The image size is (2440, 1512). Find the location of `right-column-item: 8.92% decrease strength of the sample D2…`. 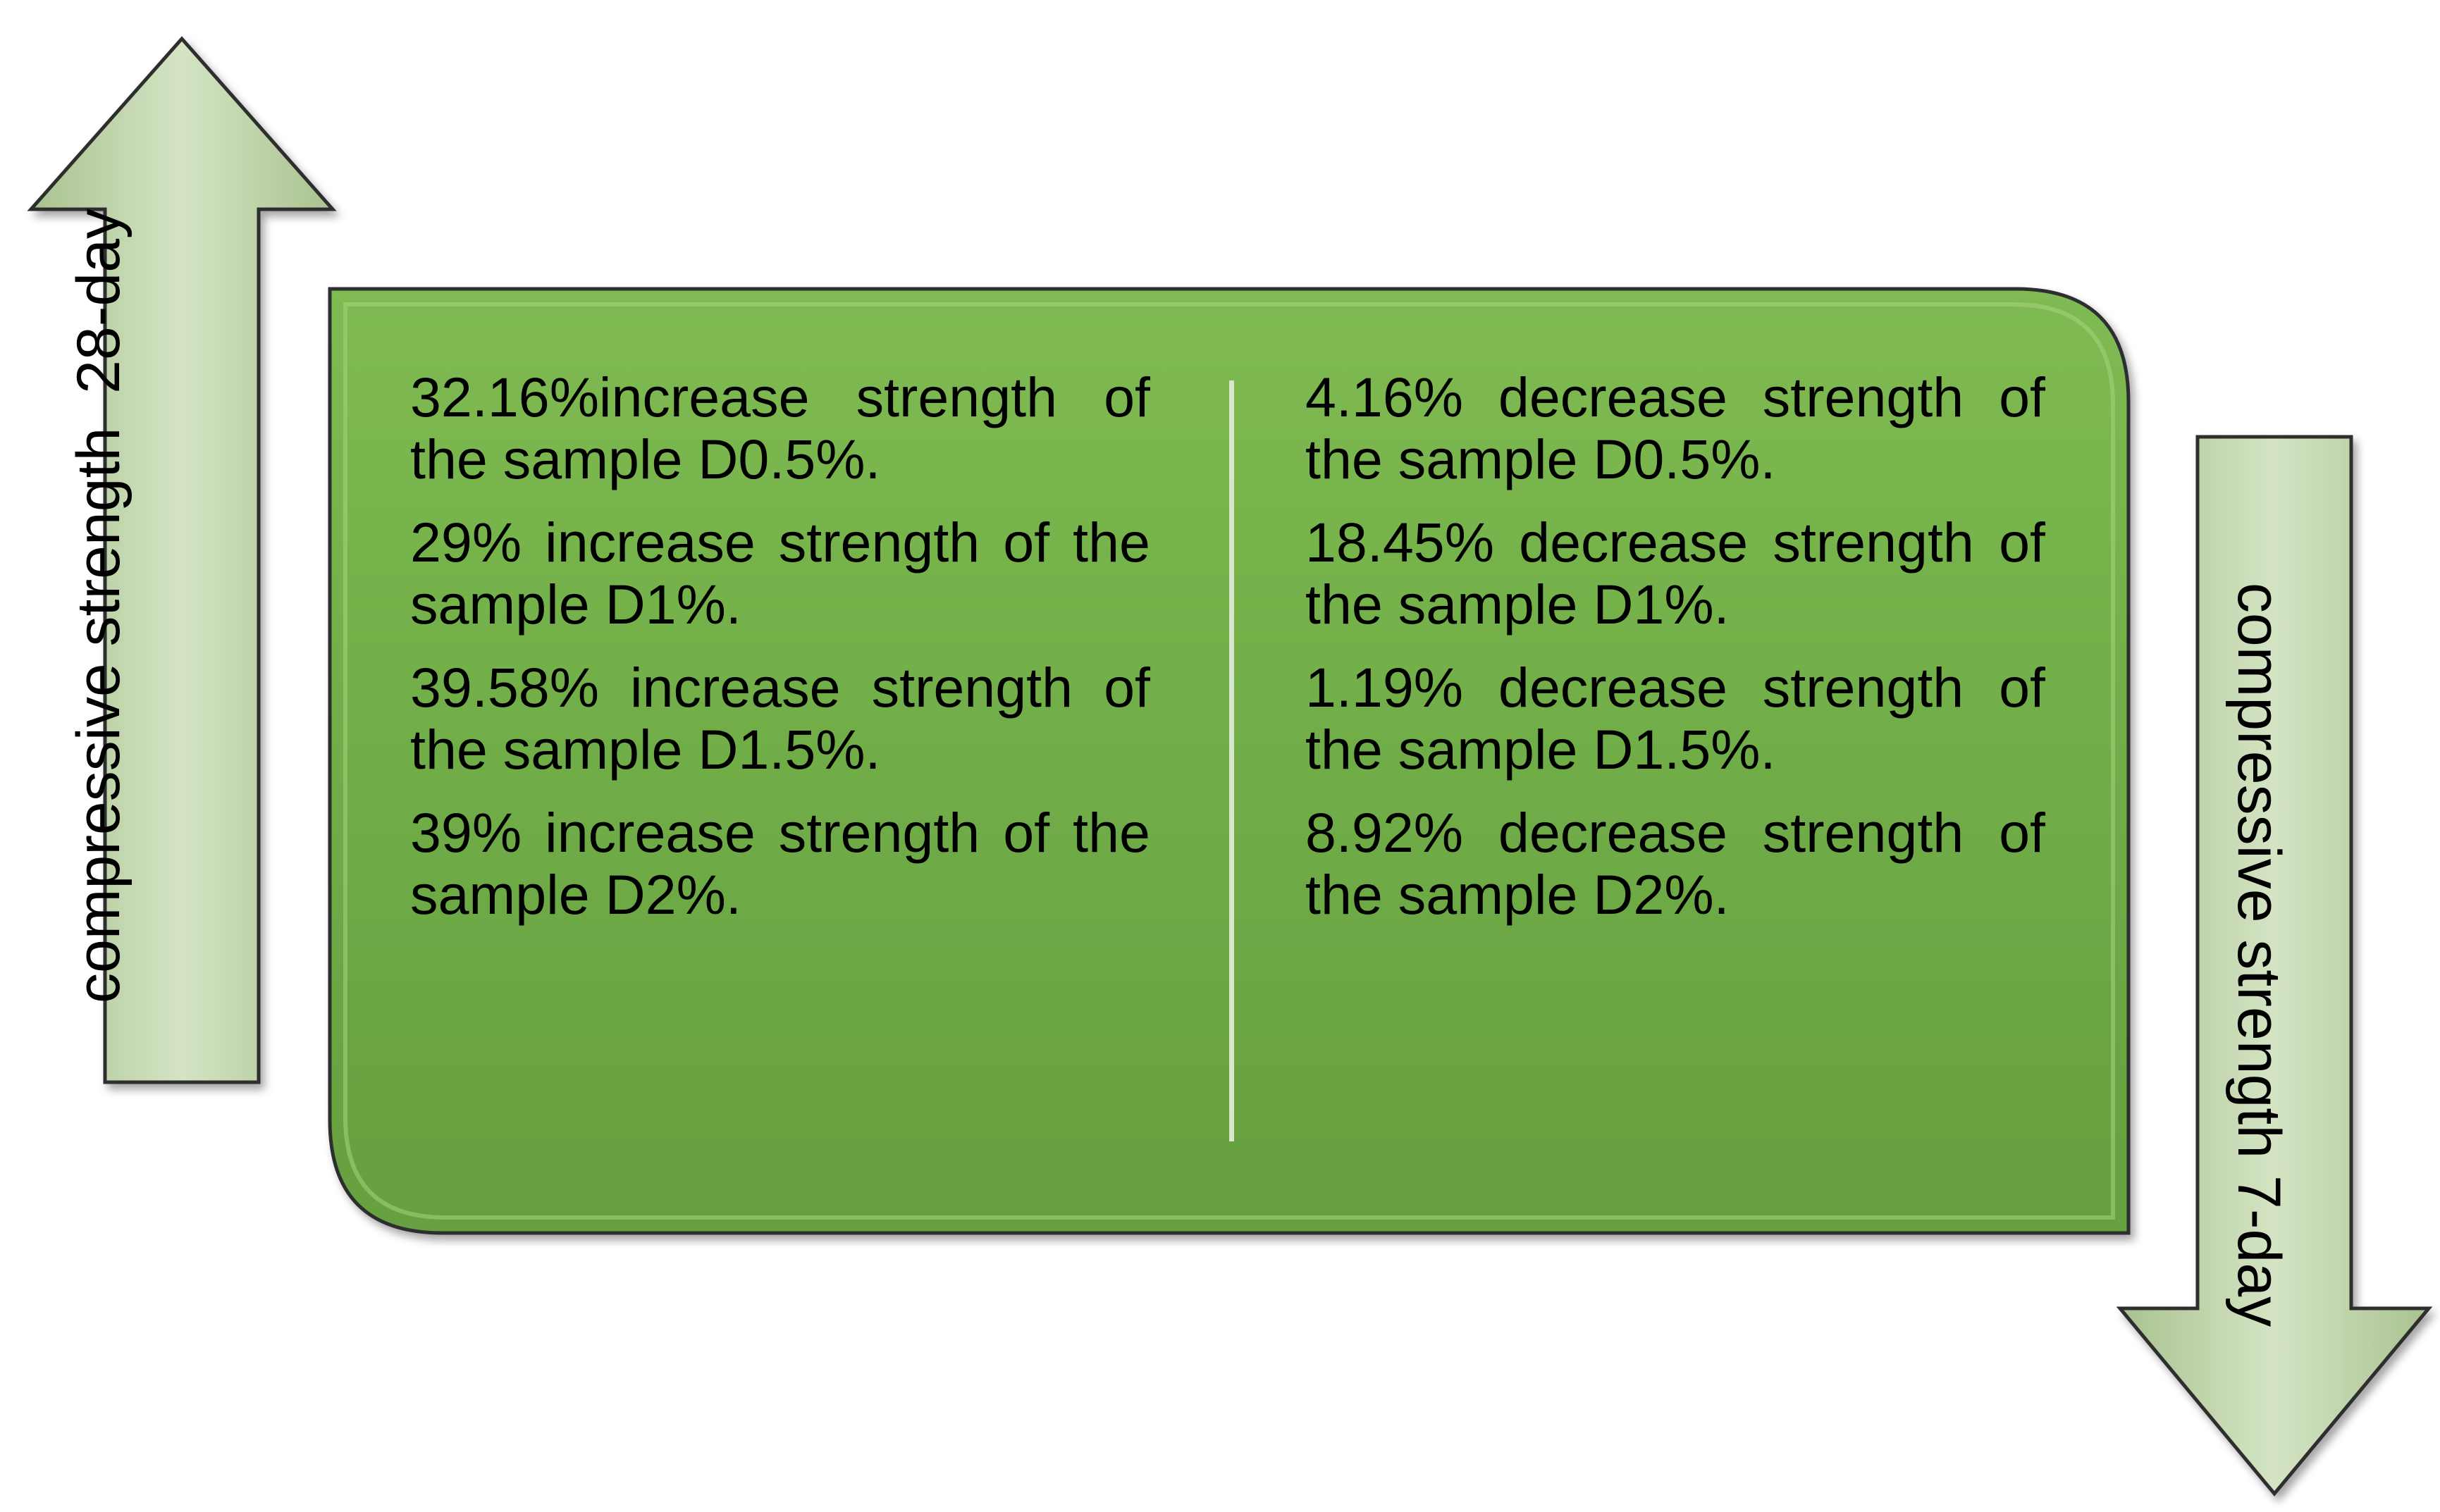

right-column-item: 8.92% decrease strength of the sample D2… is located at coordinates (1675, 863).